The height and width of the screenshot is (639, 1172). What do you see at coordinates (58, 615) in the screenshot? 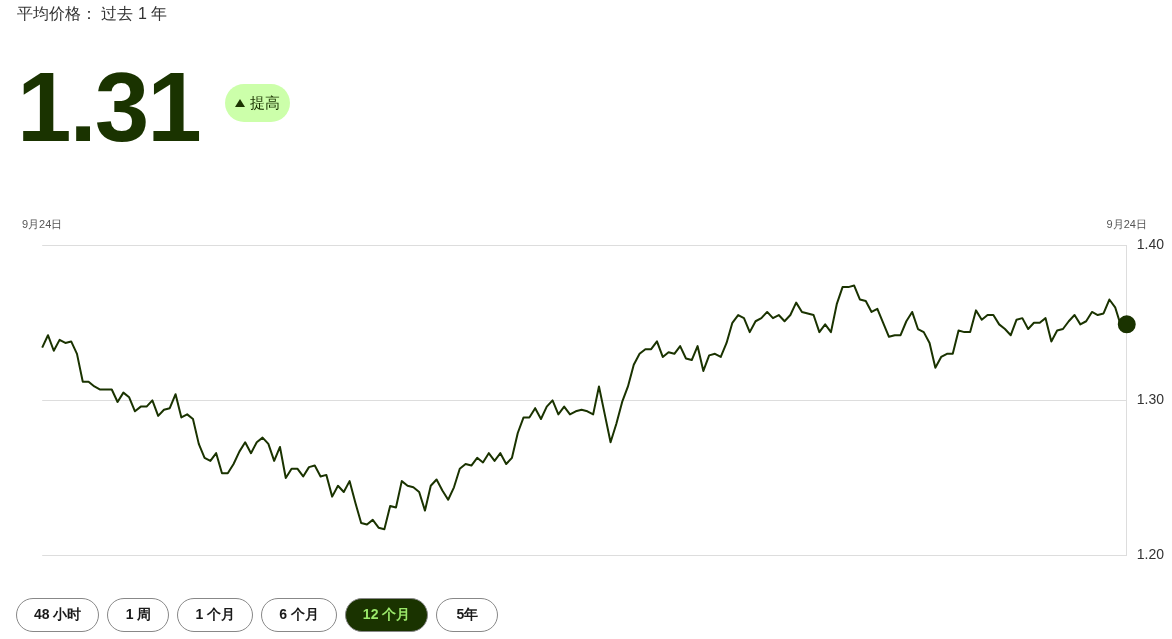
I see `text: 48 小时` at bounding box center [58, 615].